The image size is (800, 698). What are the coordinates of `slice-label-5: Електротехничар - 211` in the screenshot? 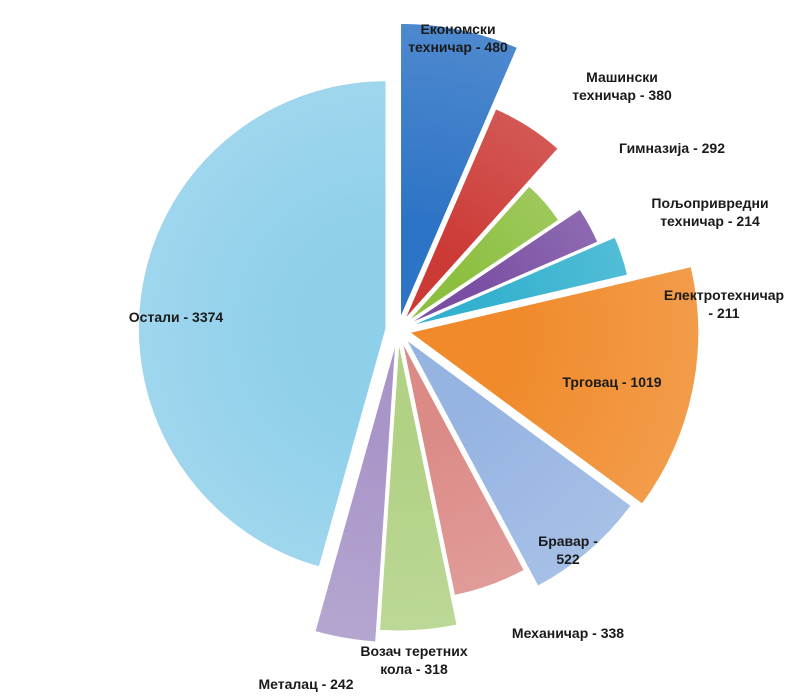 It's located at (724, 304).